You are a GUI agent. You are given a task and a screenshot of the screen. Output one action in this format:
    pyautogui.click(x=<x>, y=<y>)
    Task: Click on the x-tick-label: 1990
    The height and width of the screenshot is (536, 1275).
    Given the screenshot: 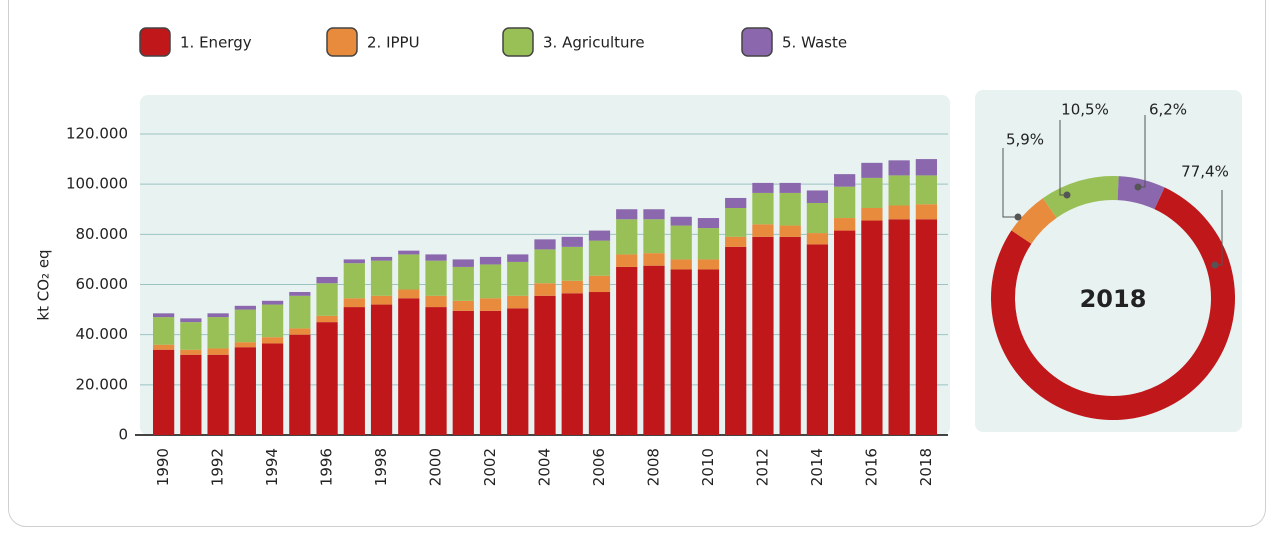 What is the action you would take?
    pyautogui.click(x=163, y=467)
    